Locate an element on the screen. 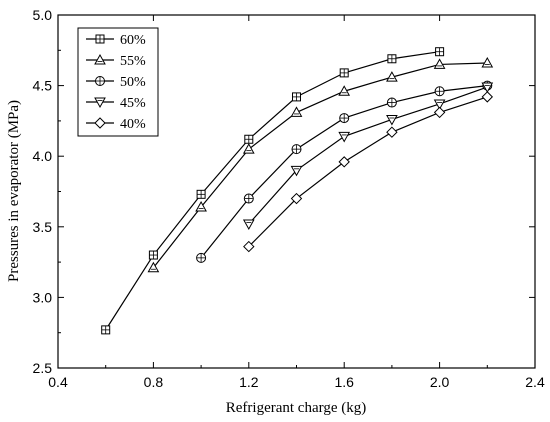  legend-box is located at coordinates (118, 82).